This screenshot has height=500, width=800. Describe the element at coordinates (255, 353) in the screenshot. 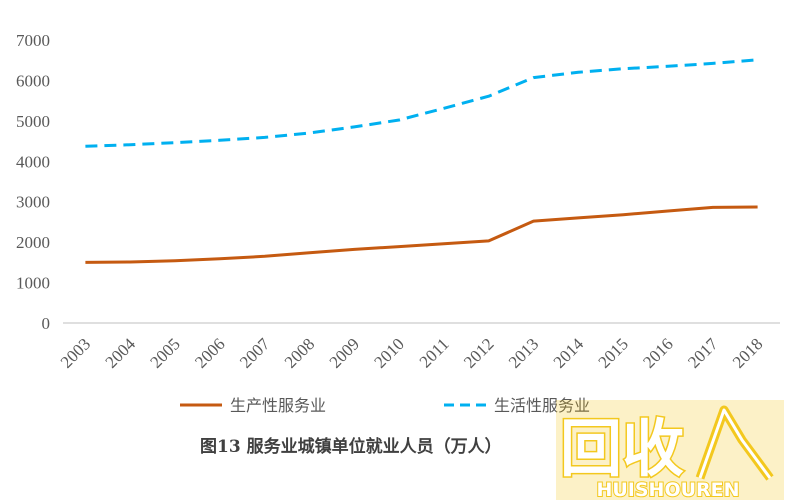

I see `x-tick-label: 2007` at that location.